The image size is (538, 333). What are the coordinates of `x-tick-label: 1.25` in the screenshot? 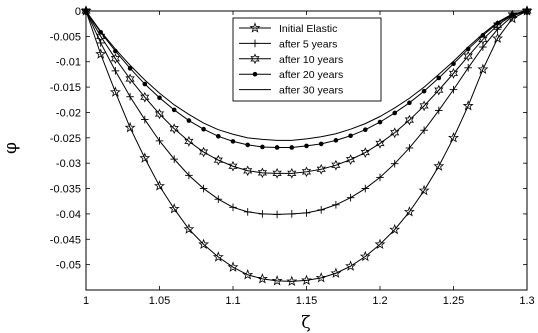 It's located at (453, 301).